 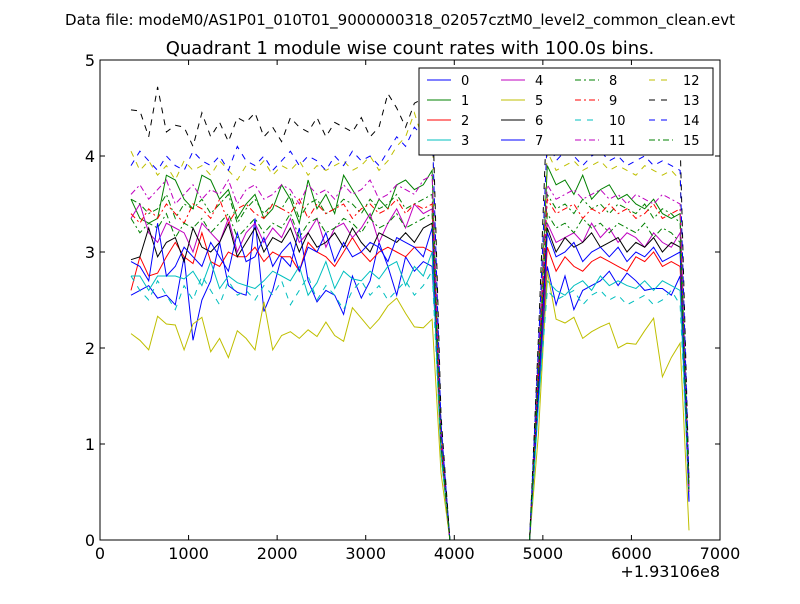 What do you see at coordinates (539, 81) in the screenshot?
I see `legend-label-4: 4` at bounding box center [539, 81].